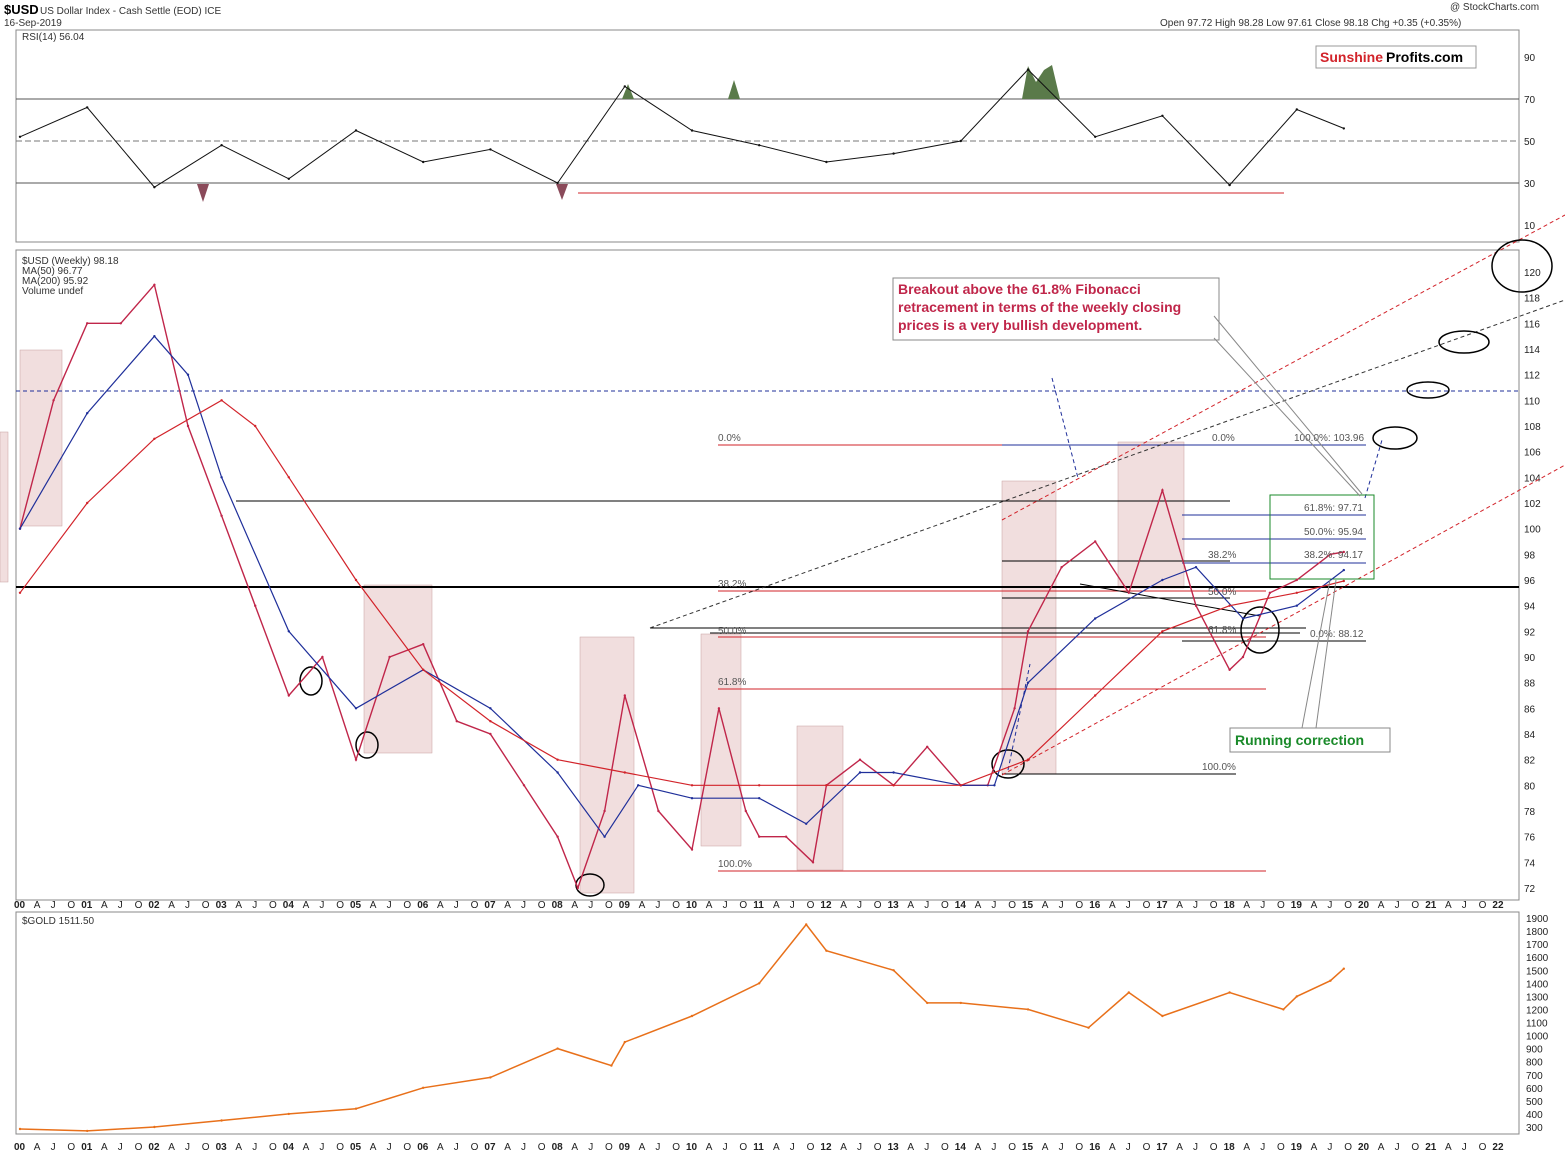 The height and width of the screenshot is (1157, 1565). I want to click on x-sub-1-15-0: A, so click(1045, 1147).